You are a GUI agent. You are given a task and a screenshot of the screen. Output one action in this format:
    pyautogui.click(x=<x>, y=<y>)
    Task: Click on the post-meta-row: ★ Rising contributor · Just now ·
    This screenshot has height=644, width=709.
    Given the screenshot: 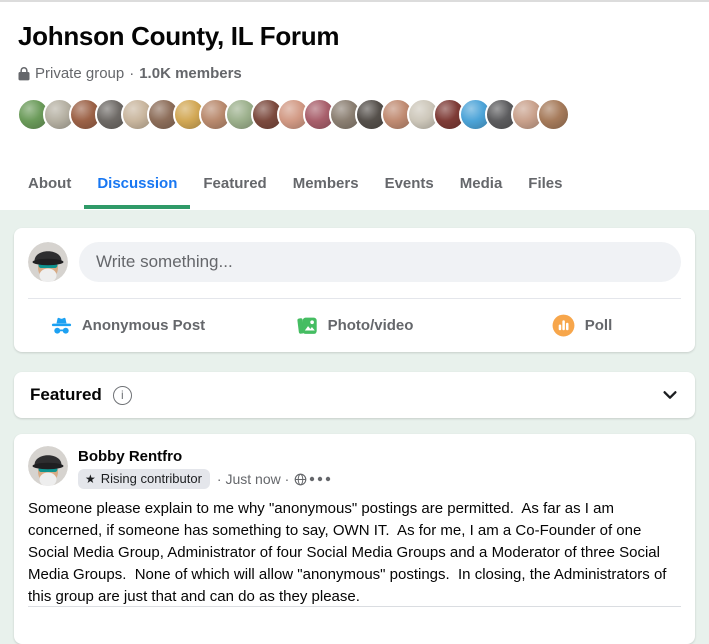 What is the action you would take?
    pyautogui.click(x=205, y=479)
    